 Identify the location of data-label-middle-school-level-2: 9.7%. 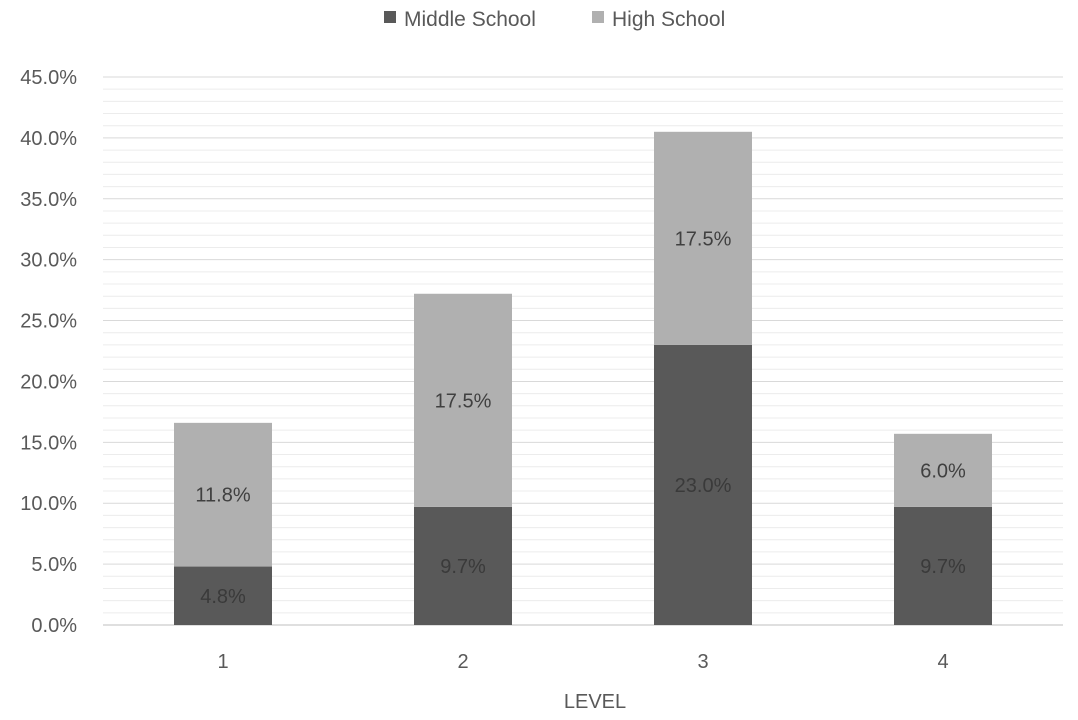
(463, 567).